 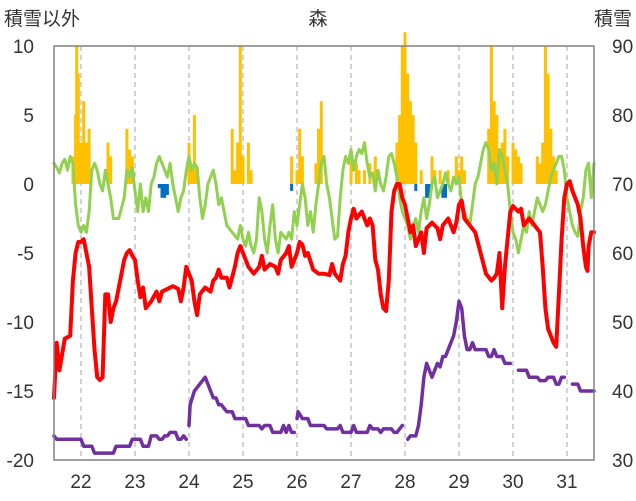 What do you see at coordinates (622, 323) in the screenshot?
I see `y-right-tick: 50` at bounding box center [622, 323].